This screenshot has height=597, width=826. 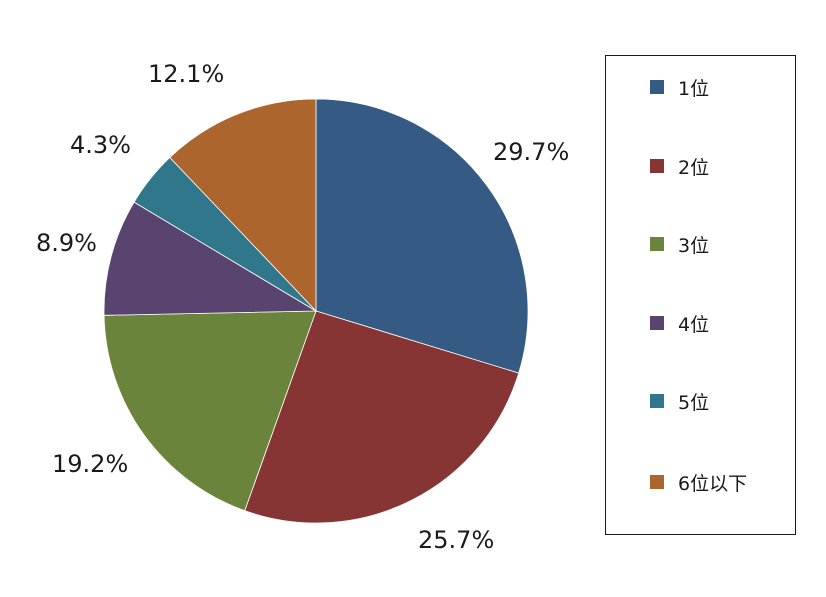 I want to click on legend-item-2: 2位, so click(x=680, y=166).